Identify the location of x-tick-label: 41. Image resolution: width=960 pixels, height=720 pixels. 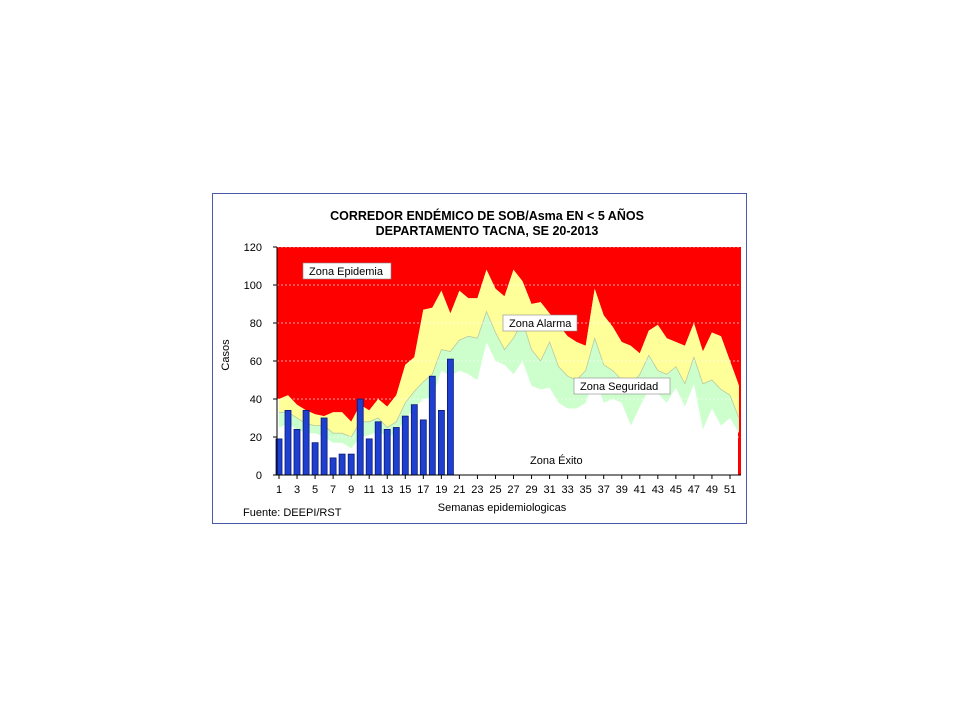
(640, 490).